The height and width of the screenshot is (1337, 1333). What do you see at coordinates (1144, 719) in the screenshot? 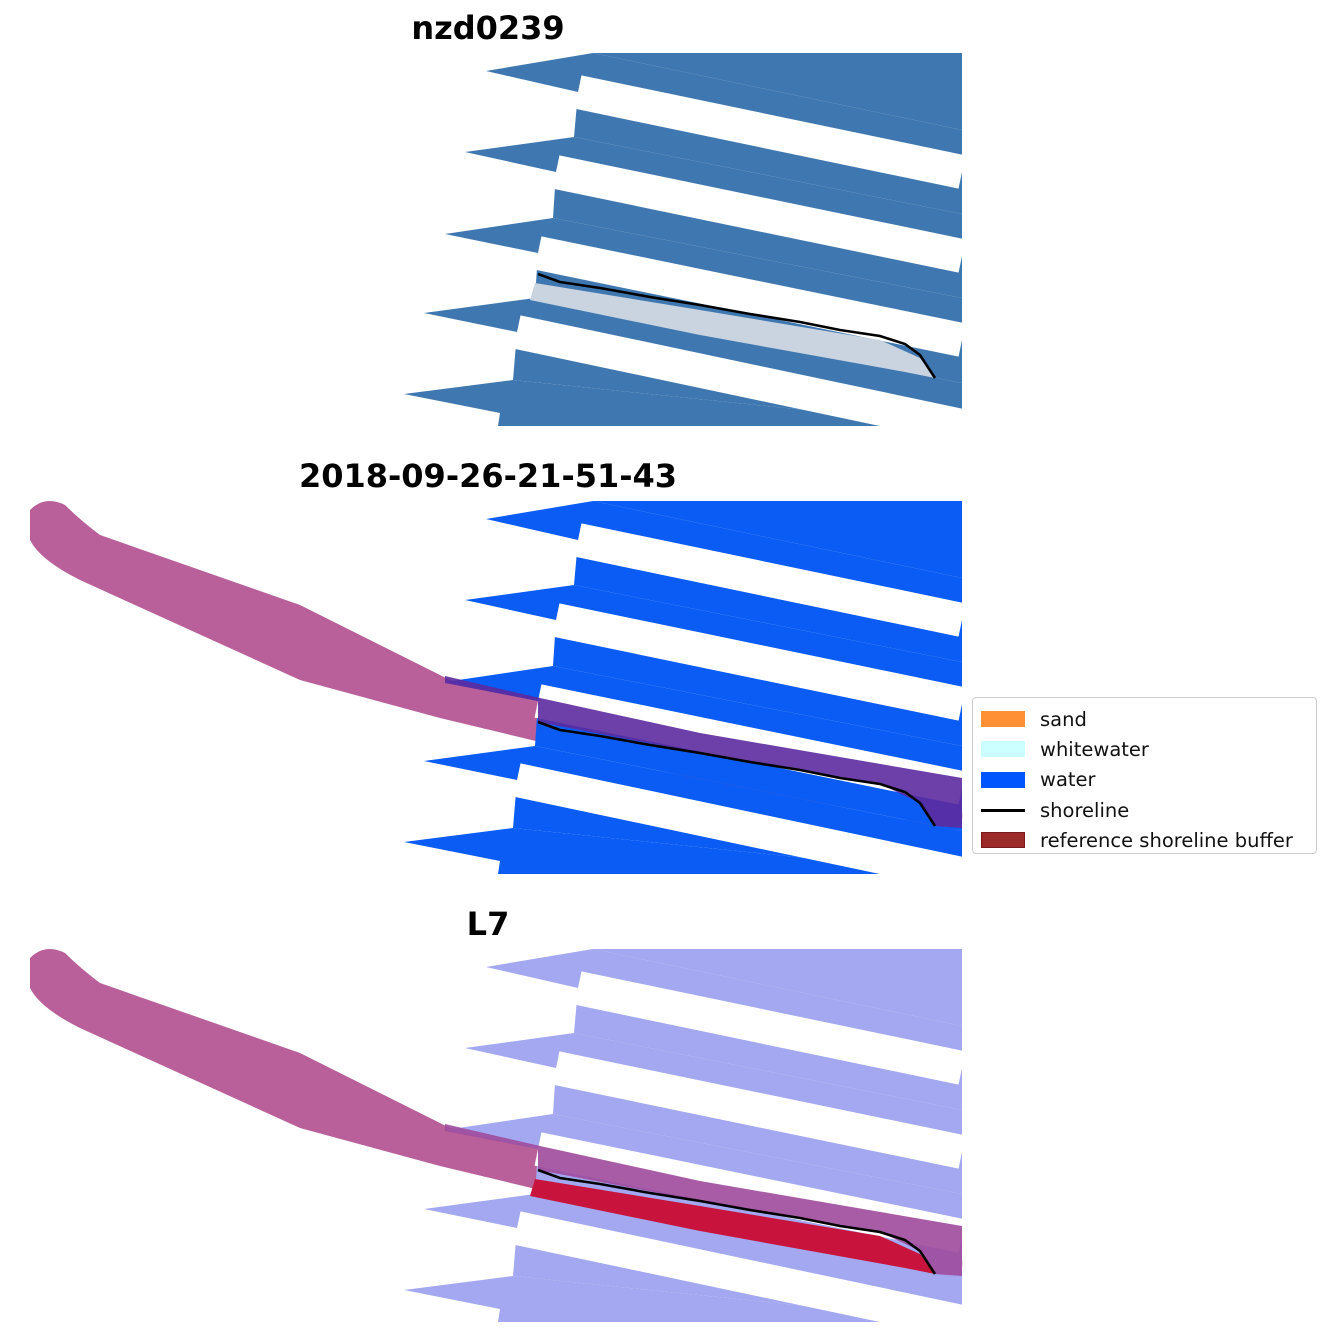
I see `legend-item-sand: sand` at bounding box center [1144, 719].